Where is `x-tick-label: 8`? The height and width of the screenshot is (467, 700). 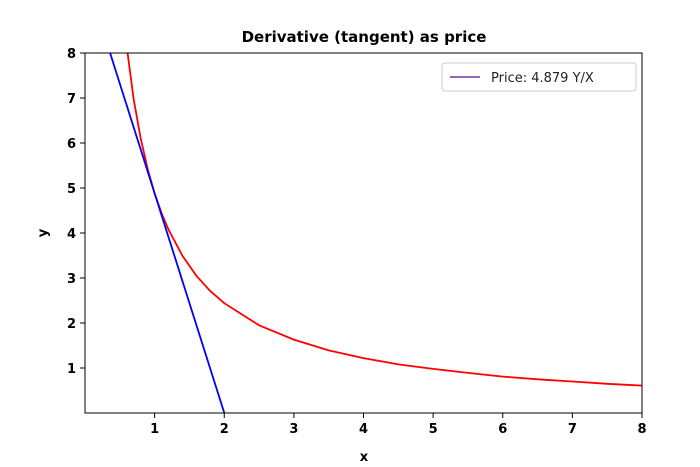
x-tick-label: 8 is located at coordinates (641, 429).